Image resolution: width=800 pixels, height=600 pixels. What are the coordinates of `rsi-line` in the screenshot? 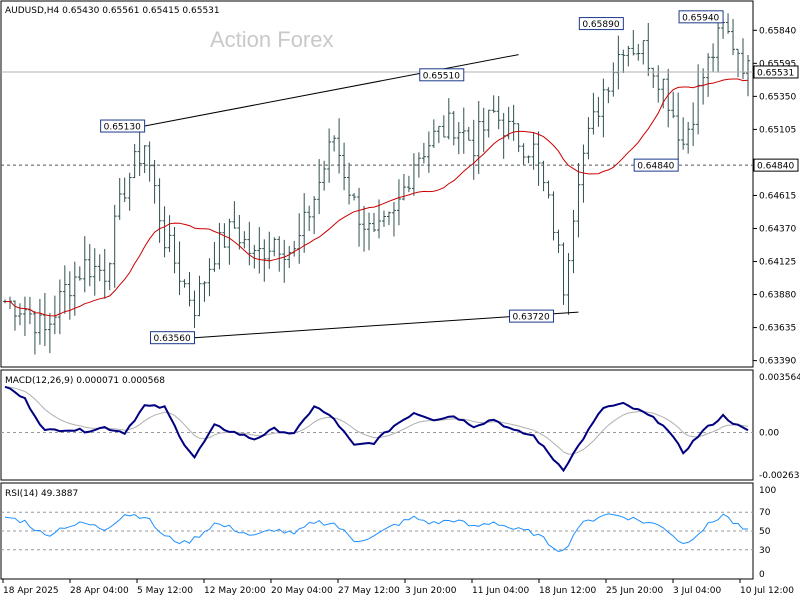 It's located at (376, 533).